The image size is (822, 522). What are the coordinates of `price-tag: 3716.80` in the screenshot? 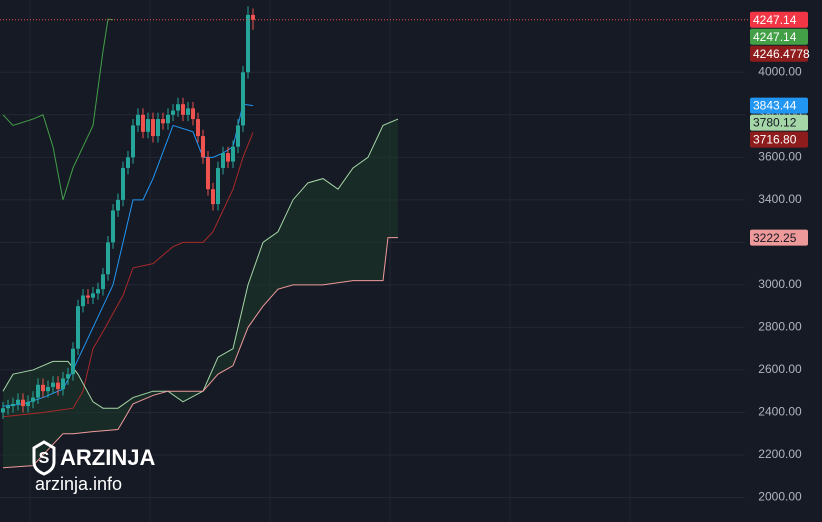 It's located at (779, 139).